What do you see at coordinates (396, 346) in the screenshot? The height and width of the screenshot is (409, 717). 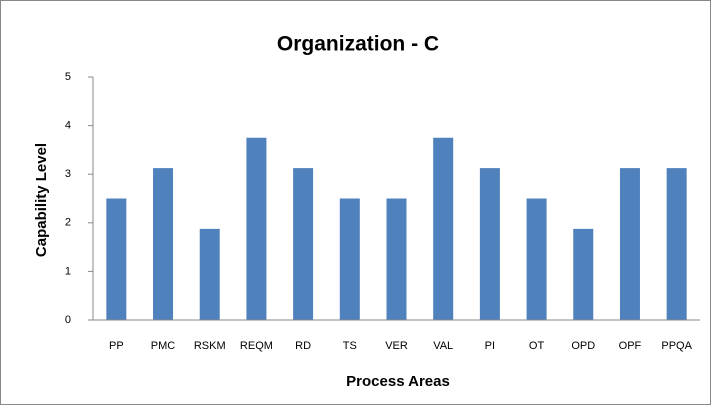 I see `x-tick-label: VER` at bounding box center [396, 346].